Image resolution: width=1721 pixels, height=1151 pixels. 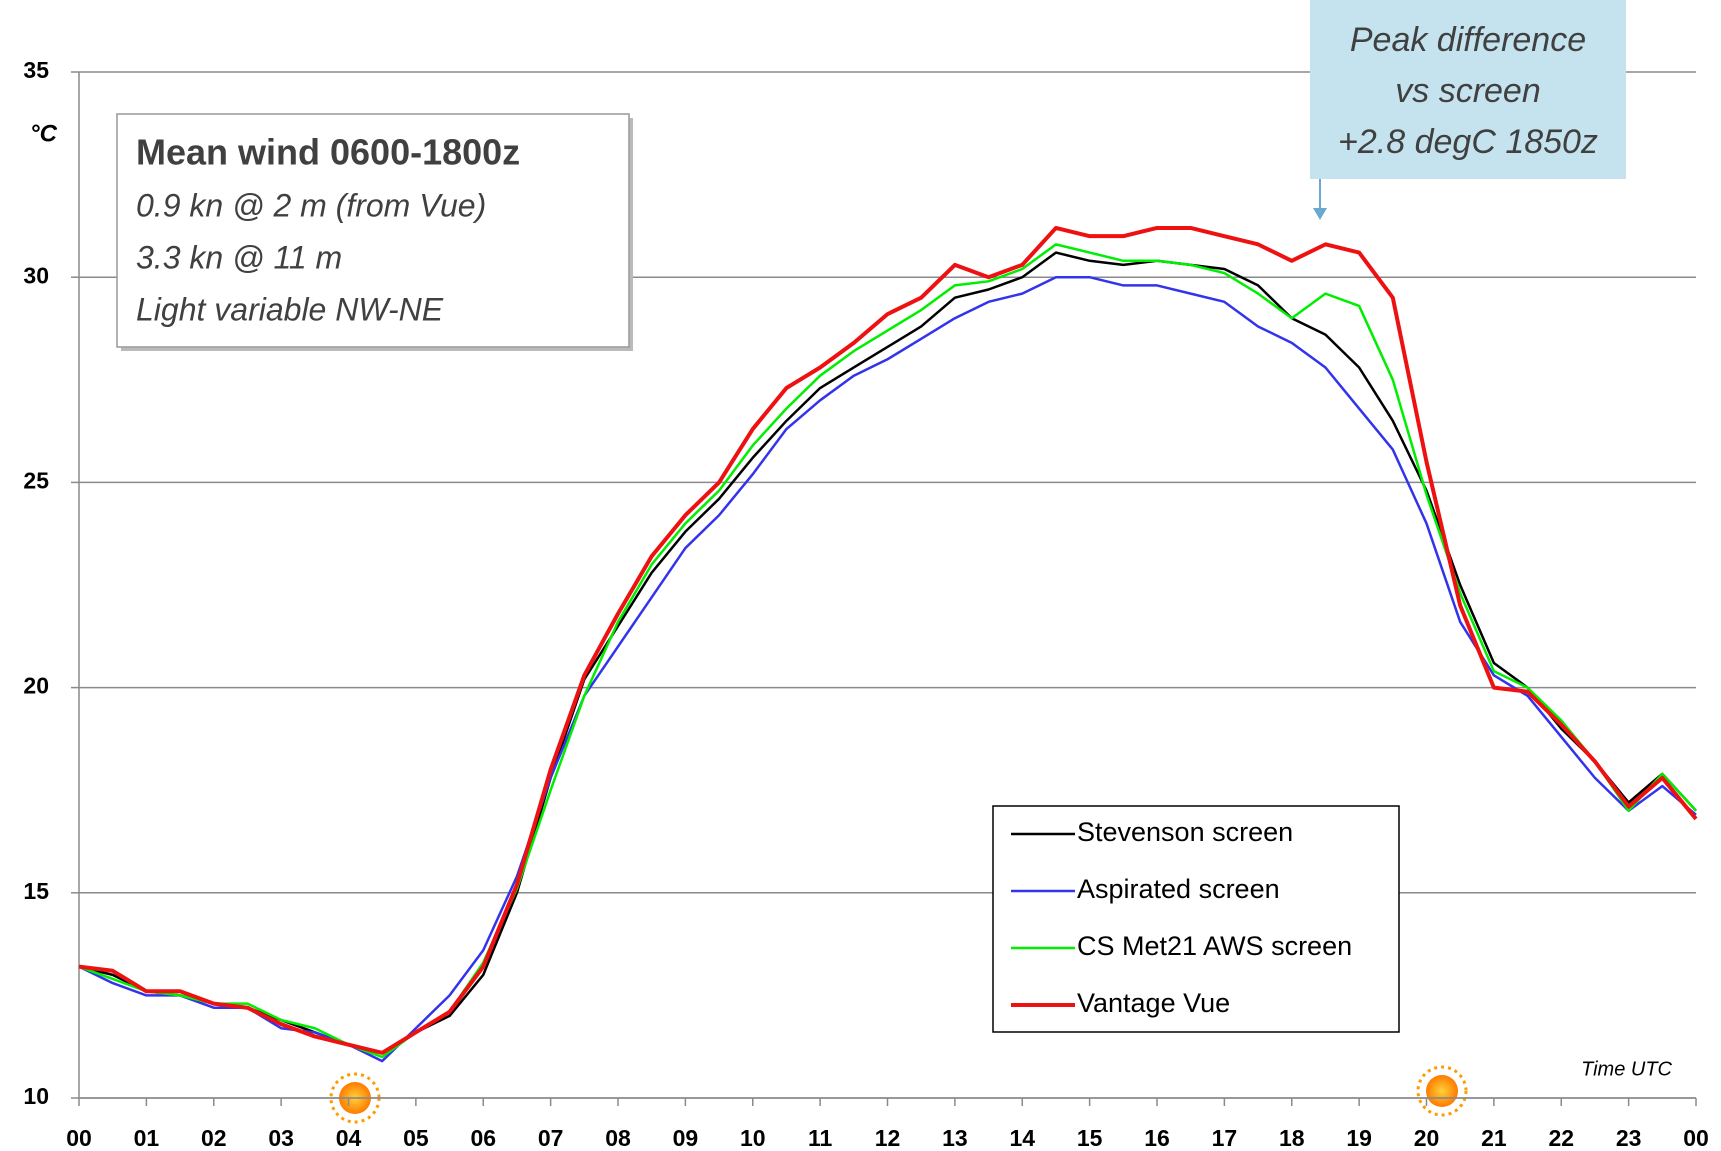 I want to click on callout-line: vs screen, so click(x=1468, y=91).